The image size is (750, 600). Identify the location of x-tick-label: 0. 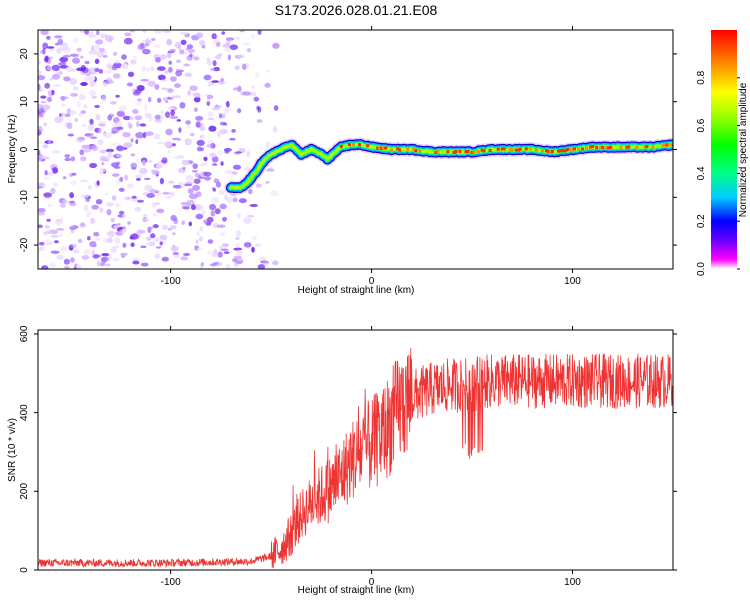
(372, 582).